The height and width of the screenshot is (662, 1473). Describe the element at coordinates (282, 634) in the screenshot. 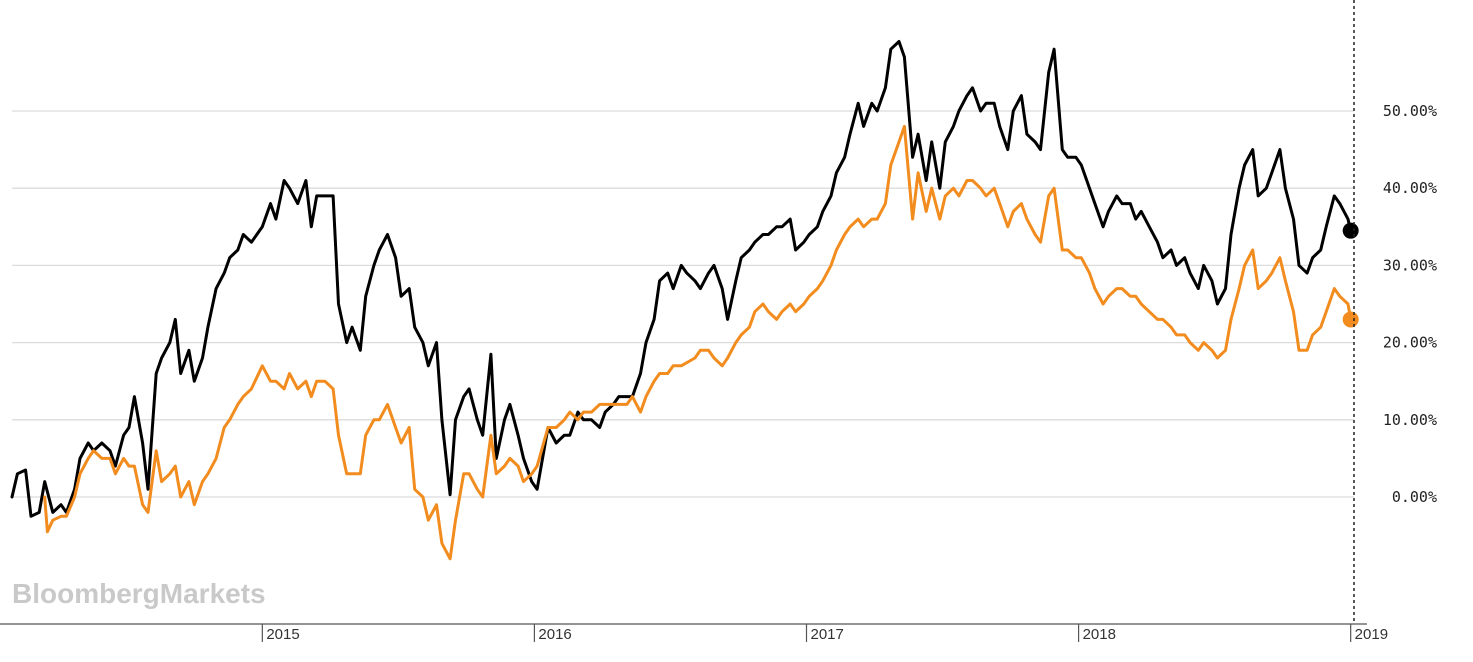

I see `x-tick-label: 2015` at that location.